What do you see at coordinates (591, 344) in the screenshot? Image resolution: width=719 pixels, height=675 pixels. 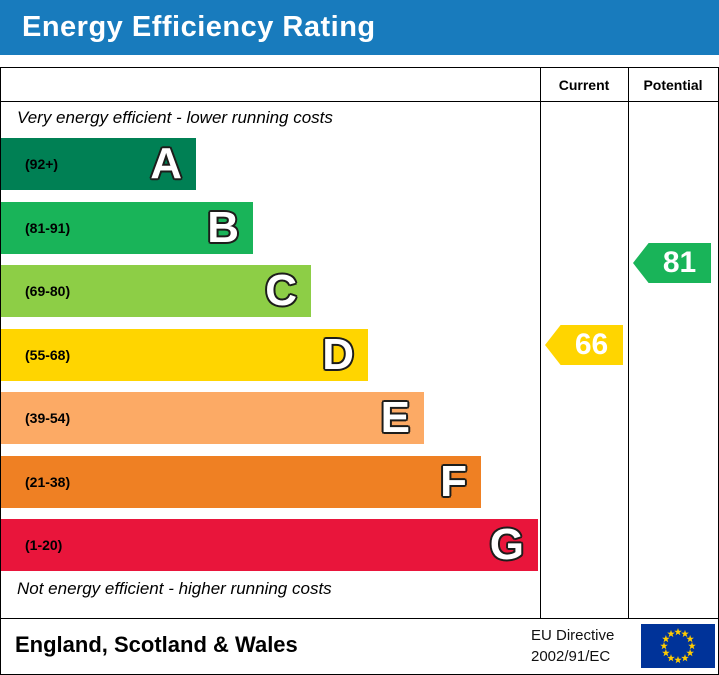 I see `current-value: 66` at bounding box center [591, 344].